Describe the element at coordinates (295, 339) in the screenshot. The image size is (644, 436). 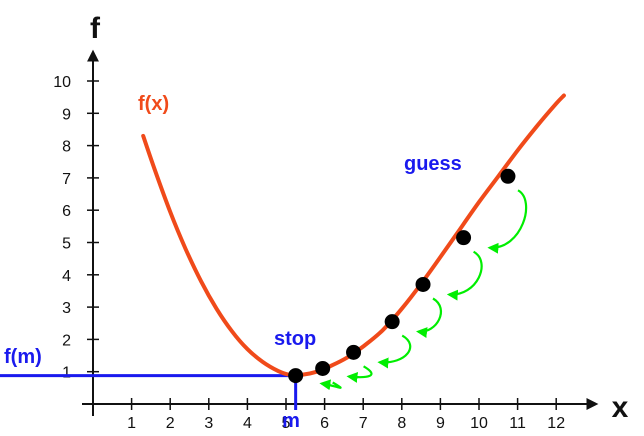
I see `stop-label: stop` at that location.